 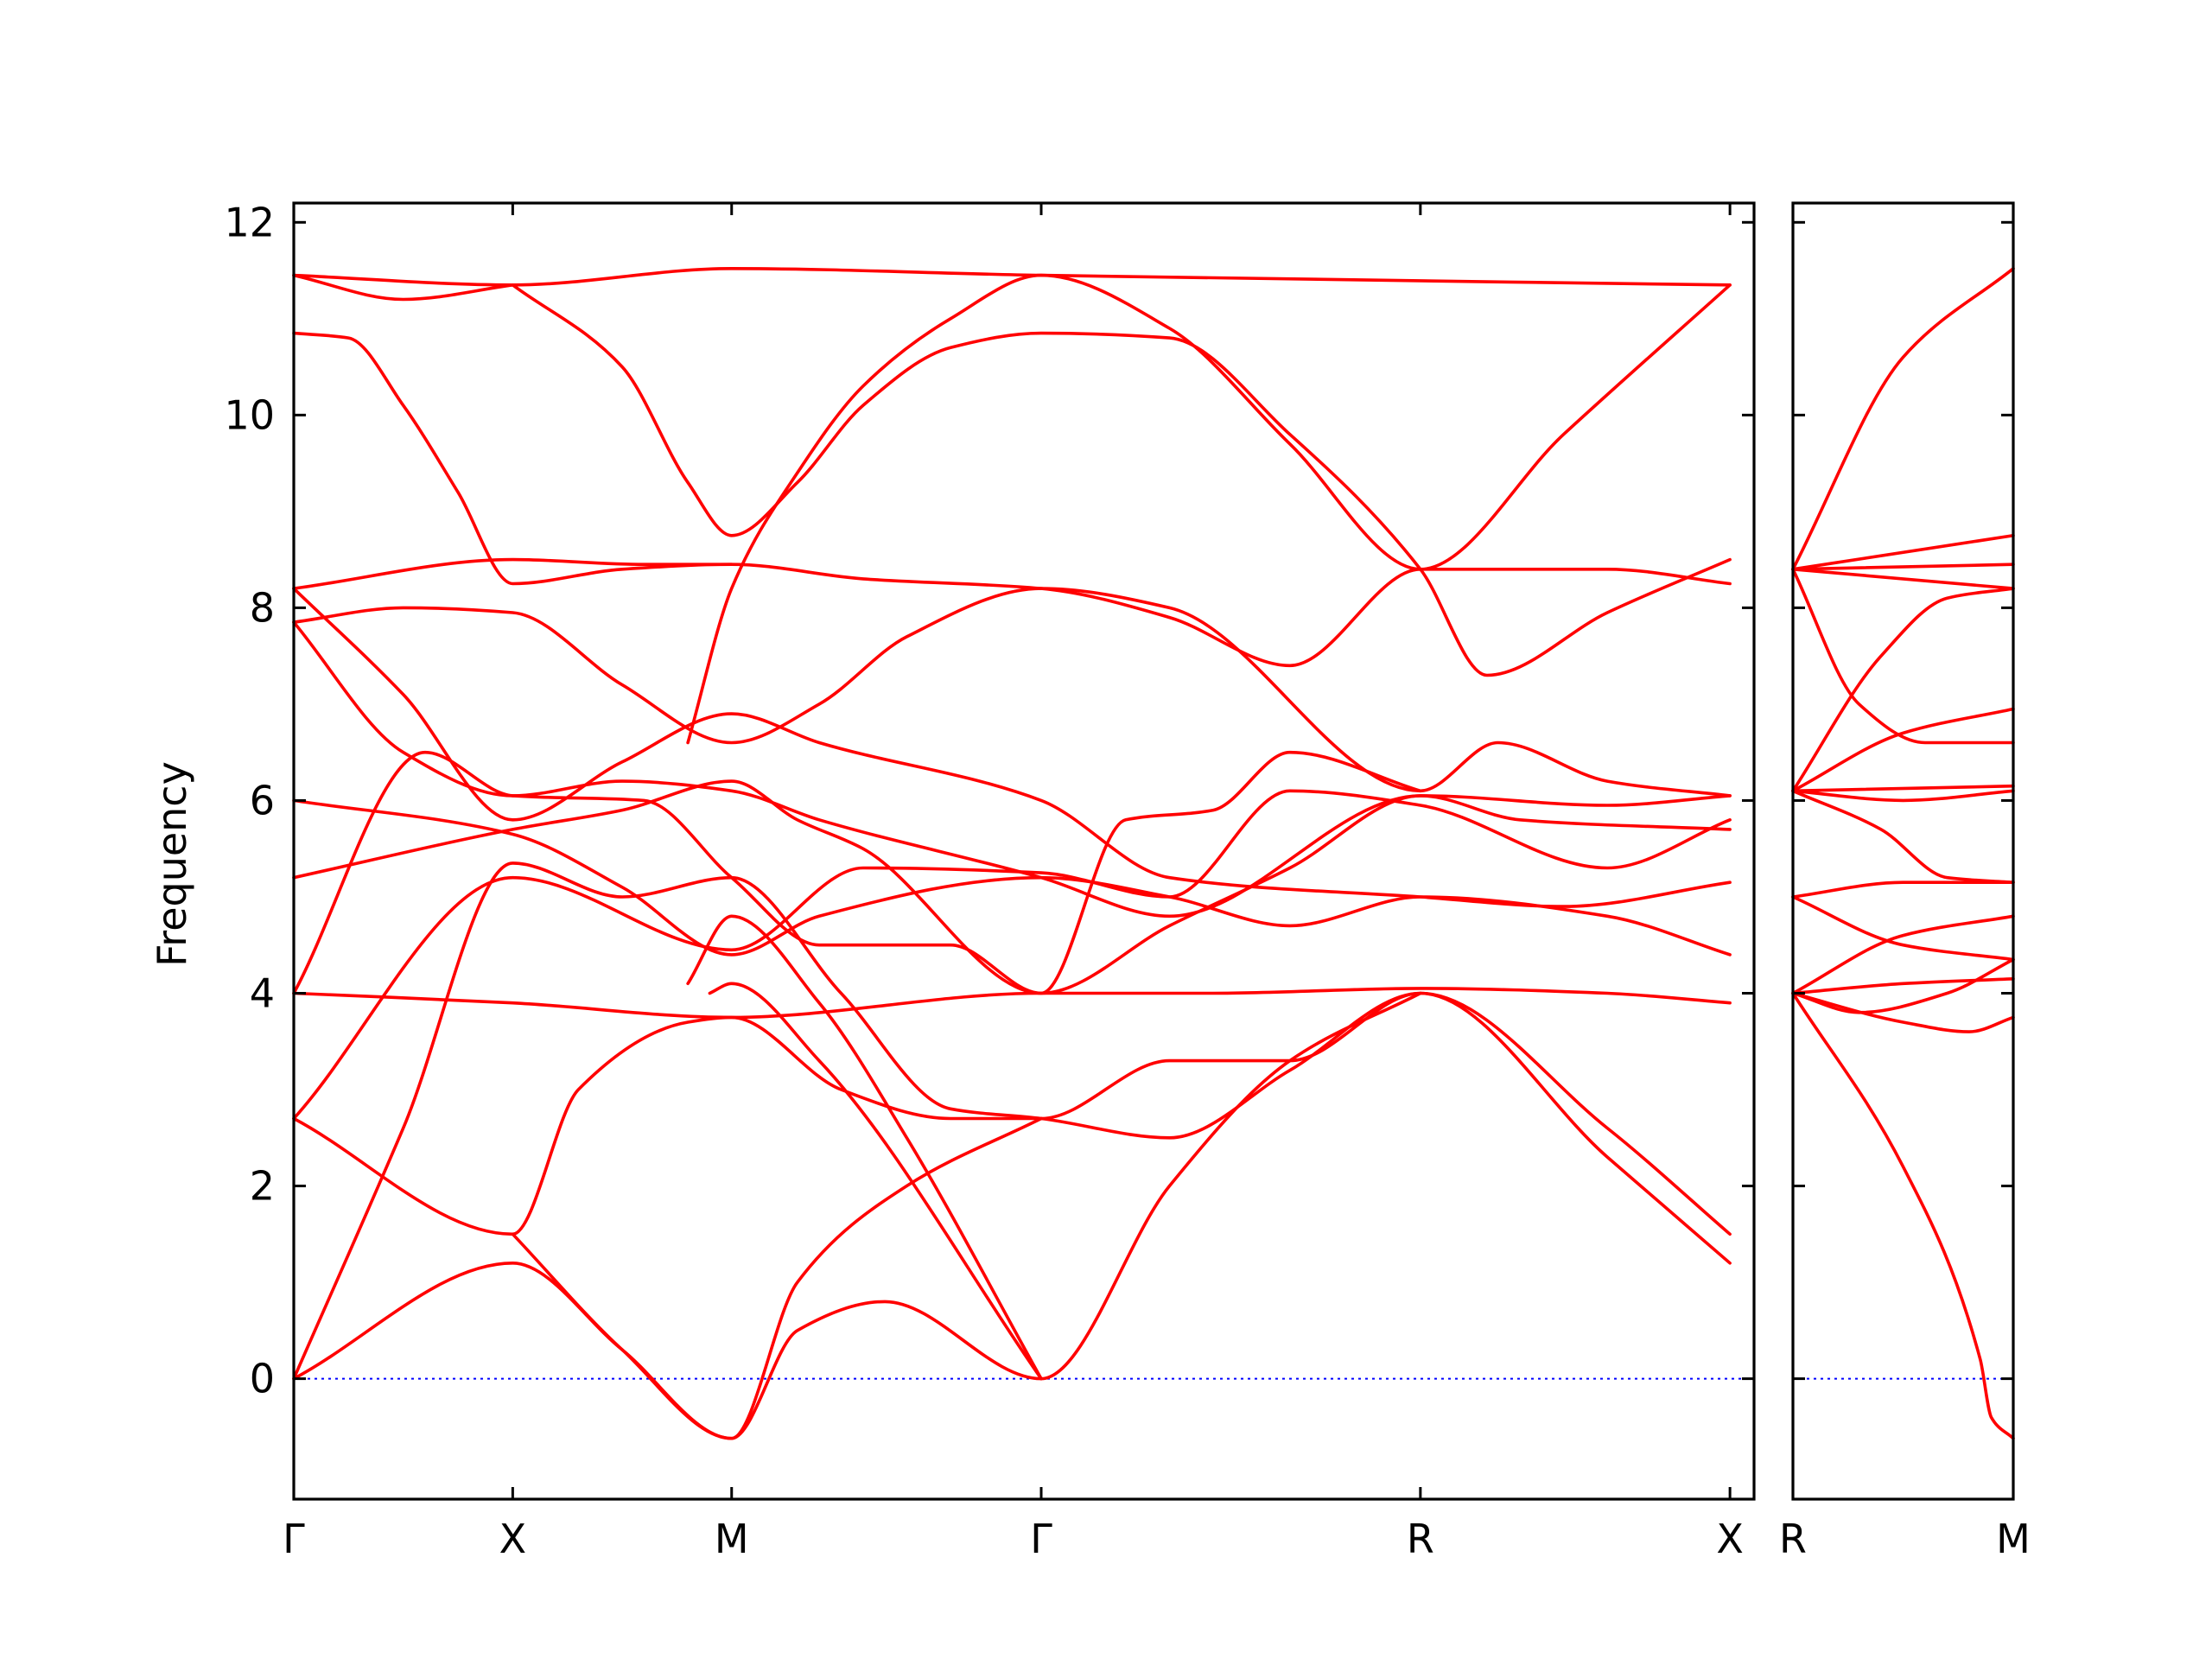 What do you see at coordinates (249, 222) in the screenshot?
I see `y-tick-label: 12` at bounding box center [249, 222].